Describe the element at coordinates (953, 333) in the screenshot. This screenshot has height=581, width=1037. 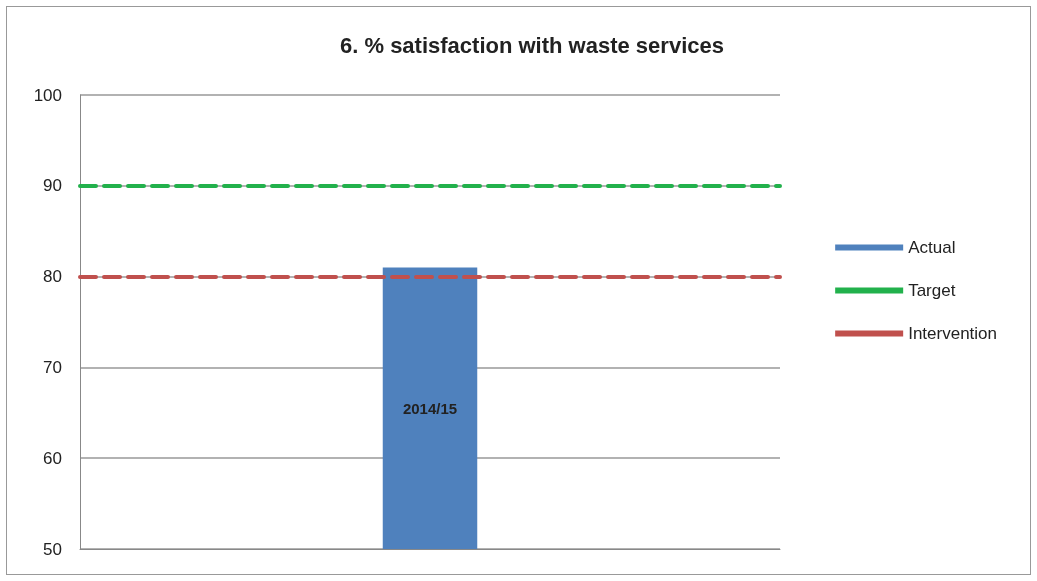
I see `legend-label: Intervention` at that location.